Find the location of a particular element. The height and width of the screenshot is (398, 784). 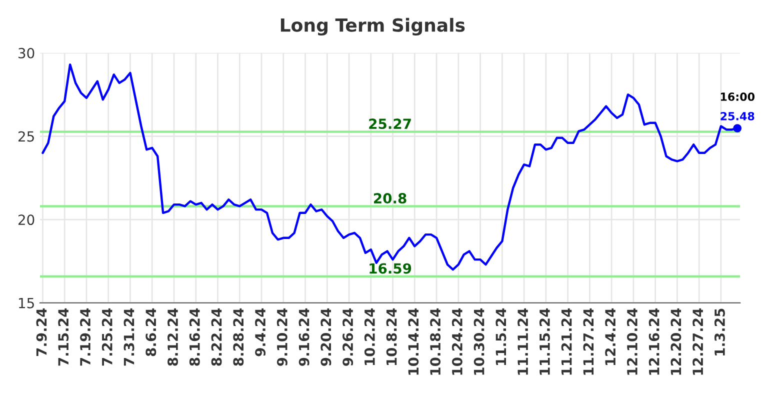

x-tick-label: 9.26.24 is located at coordinates (348, 337).